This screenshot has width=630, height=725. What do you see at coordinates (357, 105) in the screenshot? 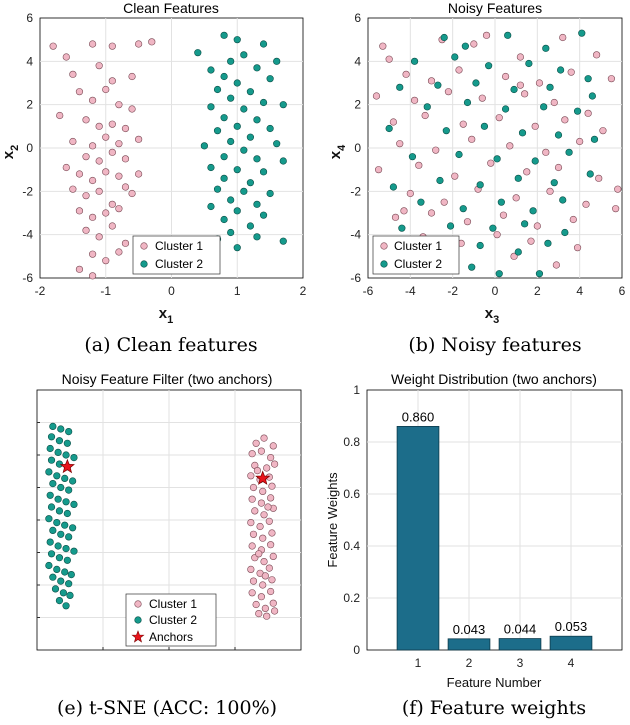
I see `noisy-ytick-label: 2` at bounding box center [357, 105].